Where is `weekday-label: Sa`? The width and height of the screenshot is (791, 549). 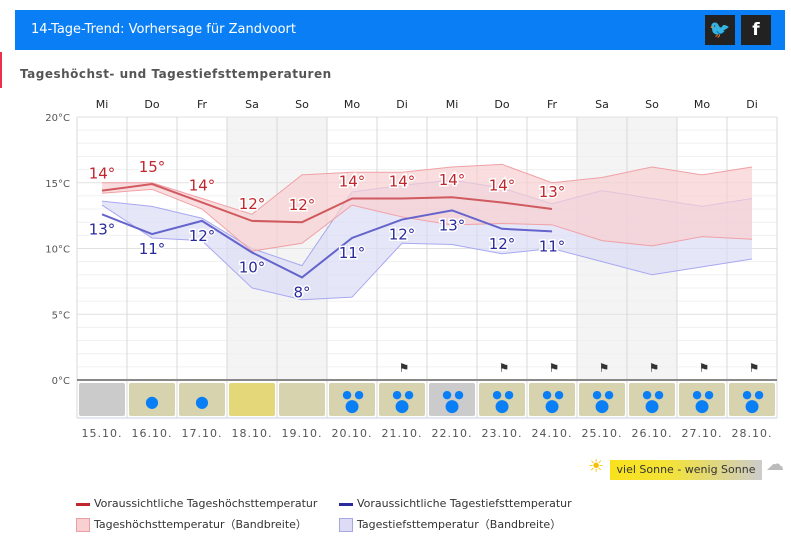 weekday-label: Sa is located at coordinates (252, 104).